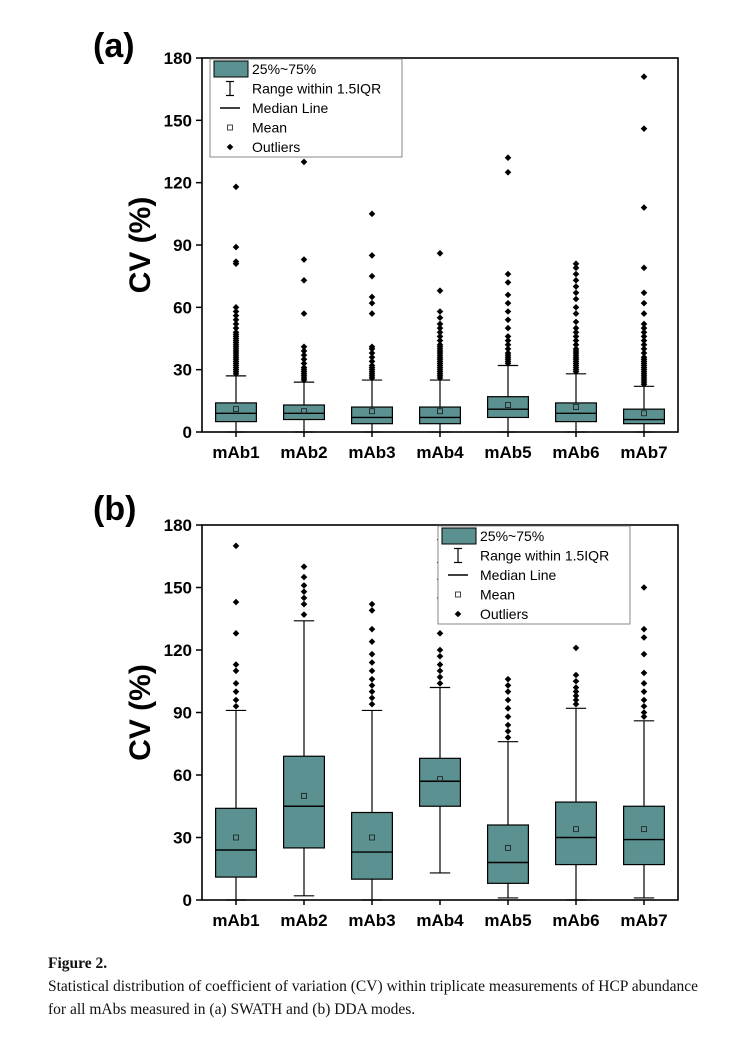  What do you see at coordinates (575, 920) in the screenshot?
I see `x-tick-label: mAb6` at bounding box center [575, 920].